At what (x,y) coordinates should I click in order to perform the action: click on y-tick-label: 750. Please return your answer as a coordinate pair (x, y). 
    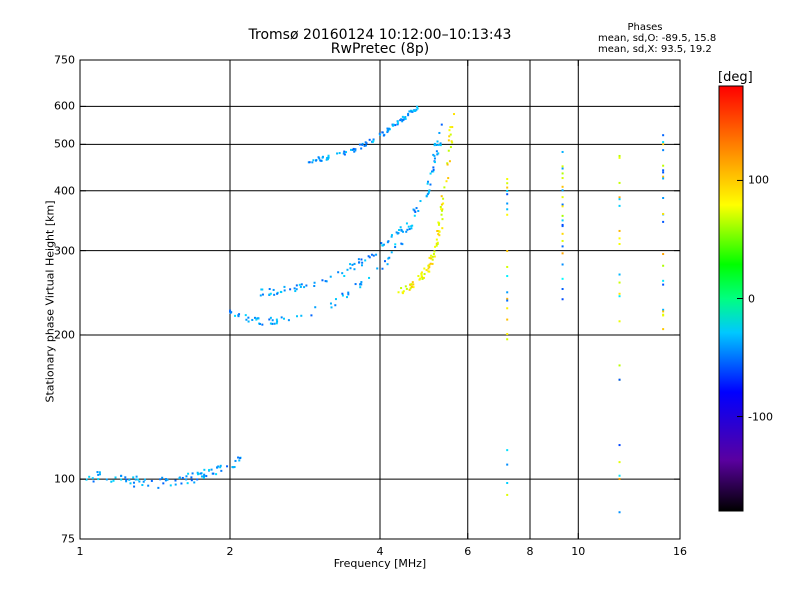
    Looking at the image, I should click on (64, 60).